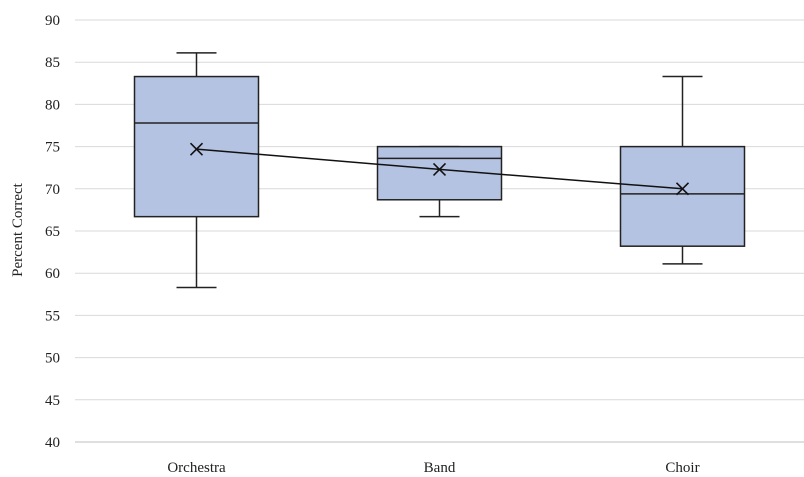  What do you see at coordinates (52, 443) in the screenshot?
I see `y-tick-label: 40` at bounding box center [52, 443].